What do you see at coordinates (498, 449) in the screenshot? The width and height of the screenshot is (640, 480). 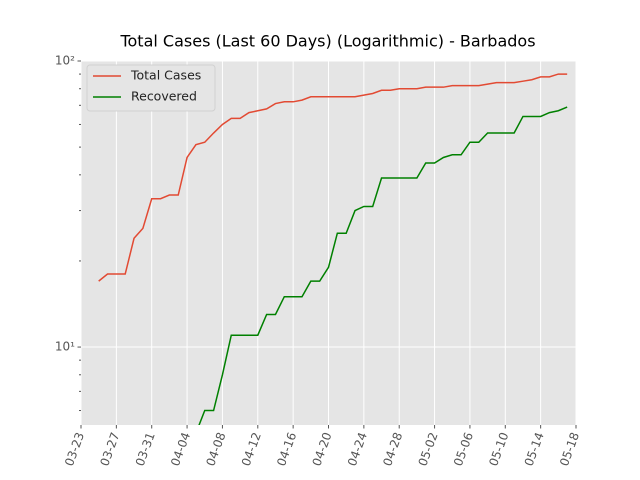 I see `x-tick-label: 05-10` at bounding box center [498, 449].